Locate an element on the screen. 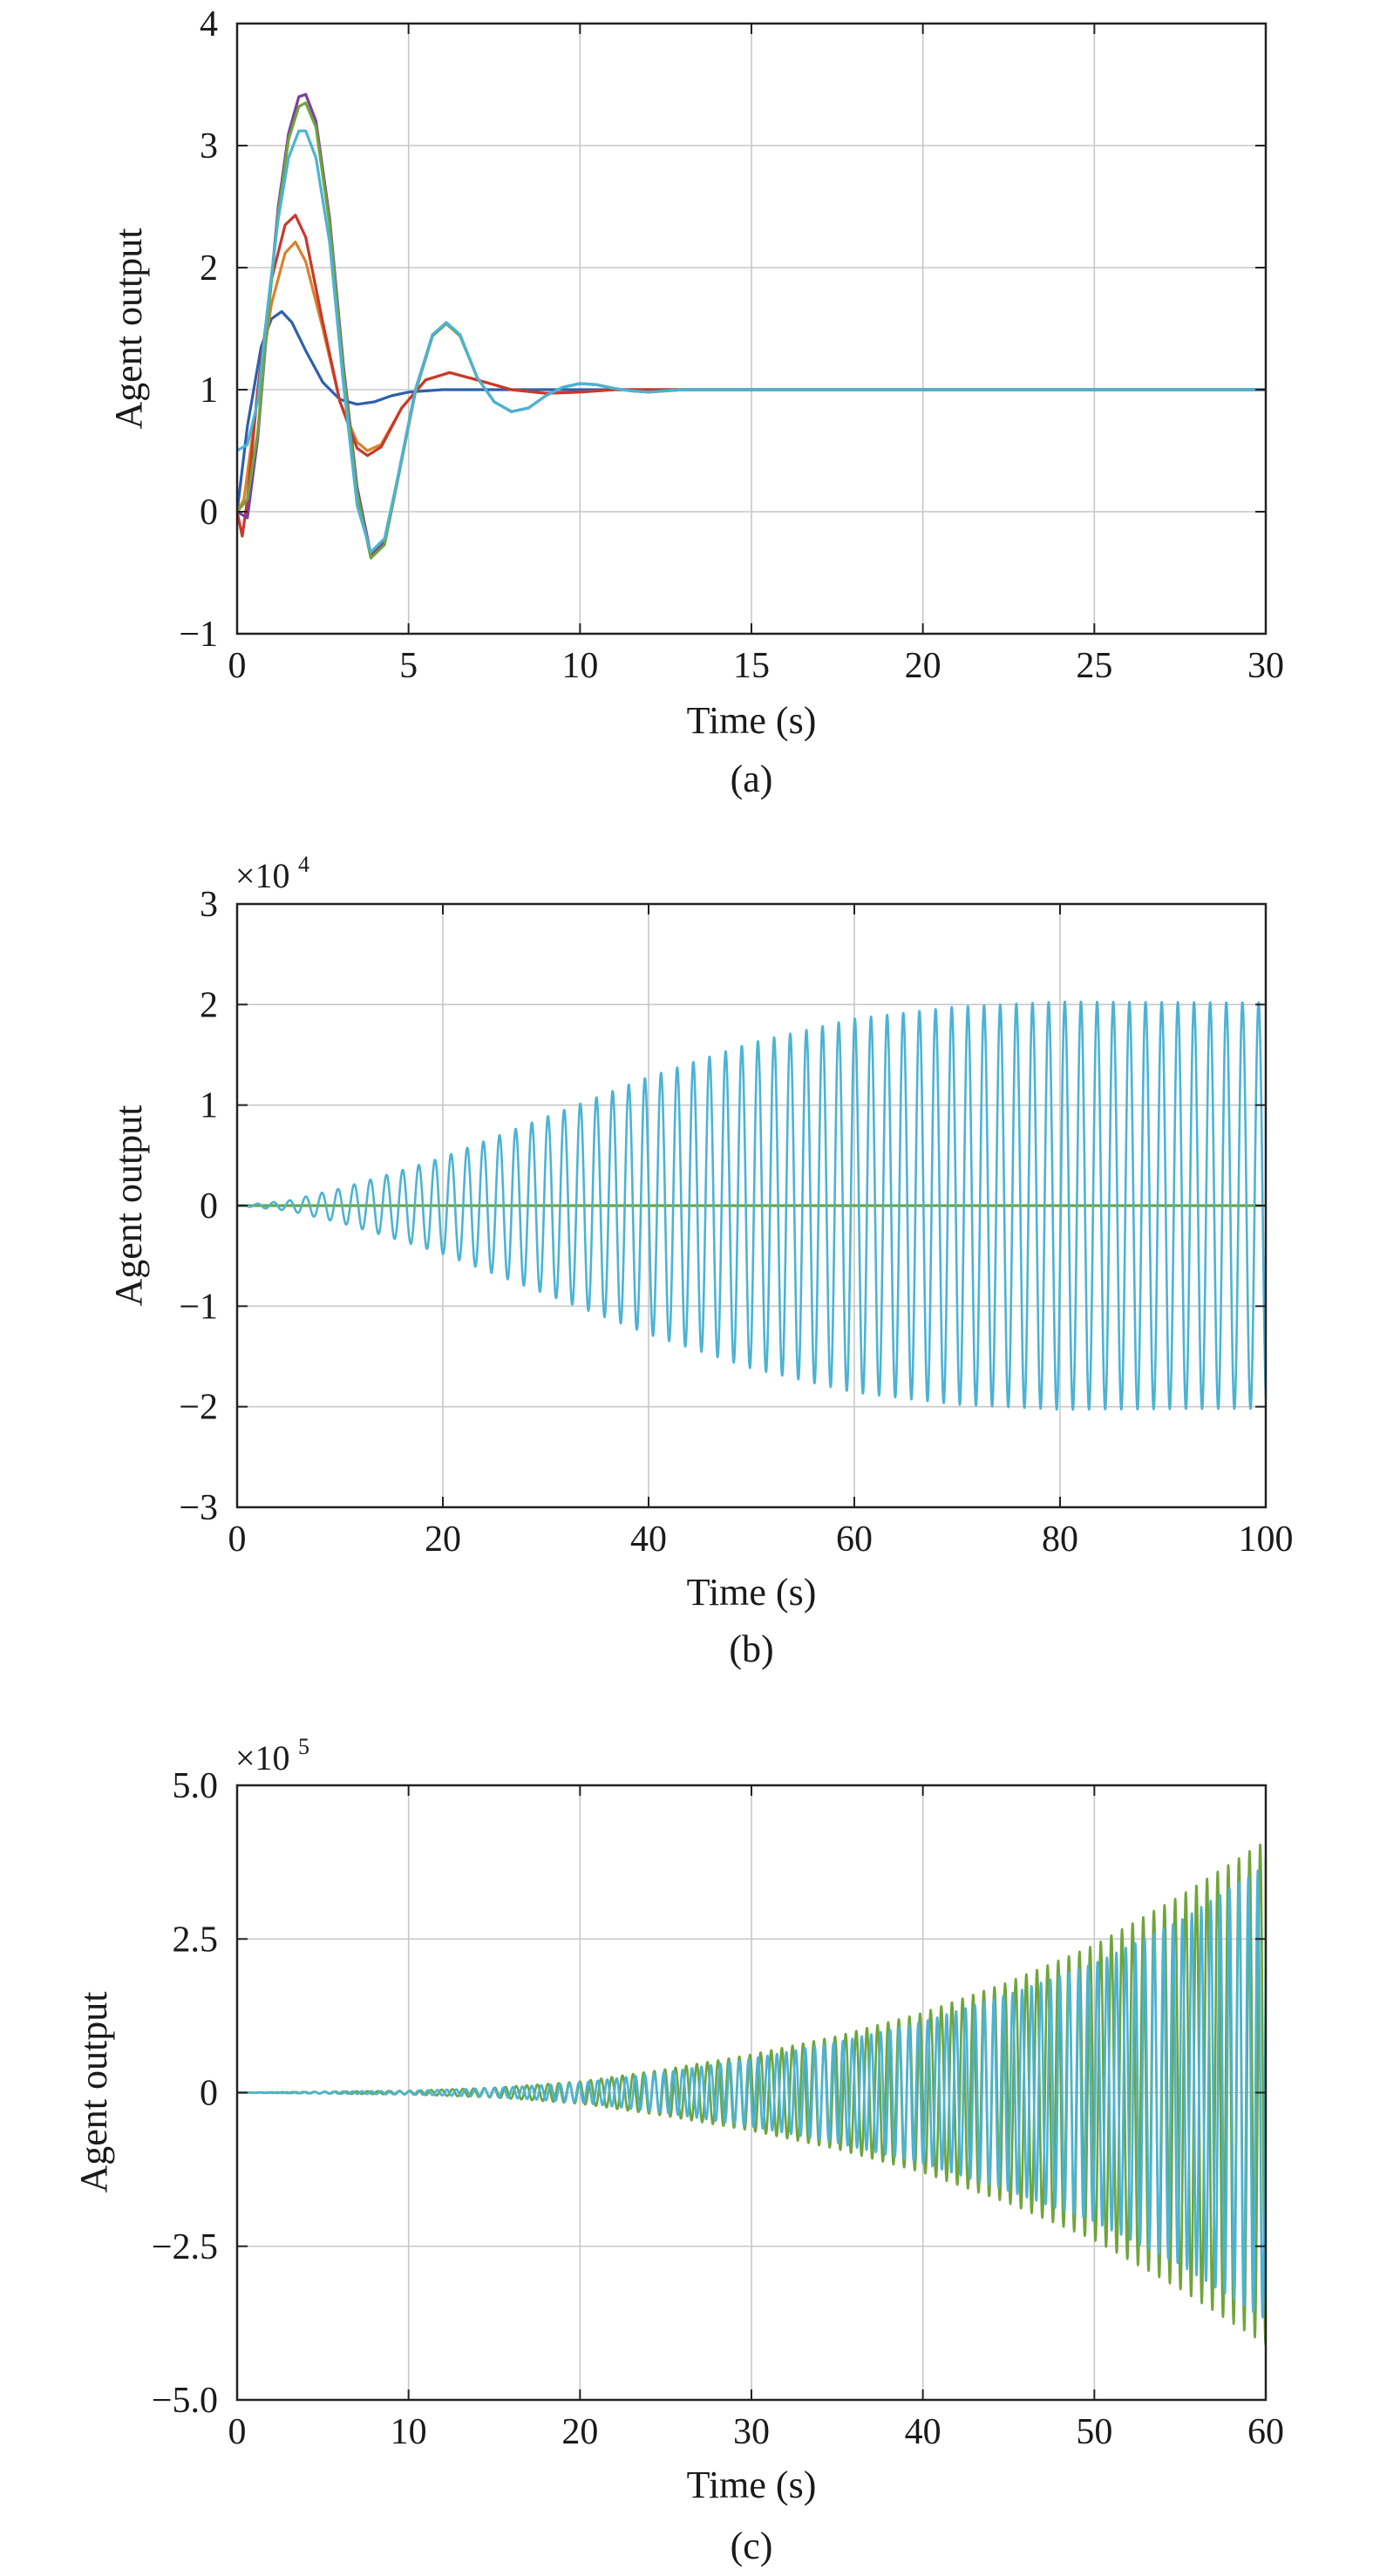  panel-c-caption: (c) is located at coordinates (752, 2546).